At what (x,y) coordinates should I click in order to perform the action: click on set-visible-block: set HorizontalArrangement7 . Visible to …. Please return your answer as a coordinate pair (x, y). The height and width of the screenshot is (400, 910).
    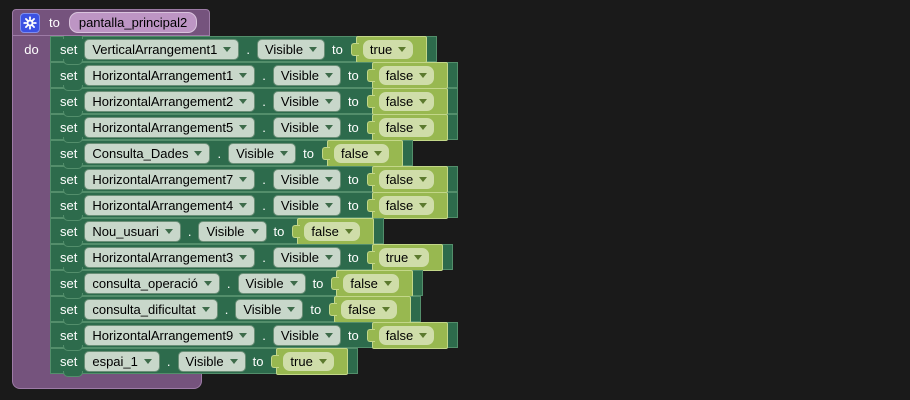
    Looking at the image, I should click on (254, 180).